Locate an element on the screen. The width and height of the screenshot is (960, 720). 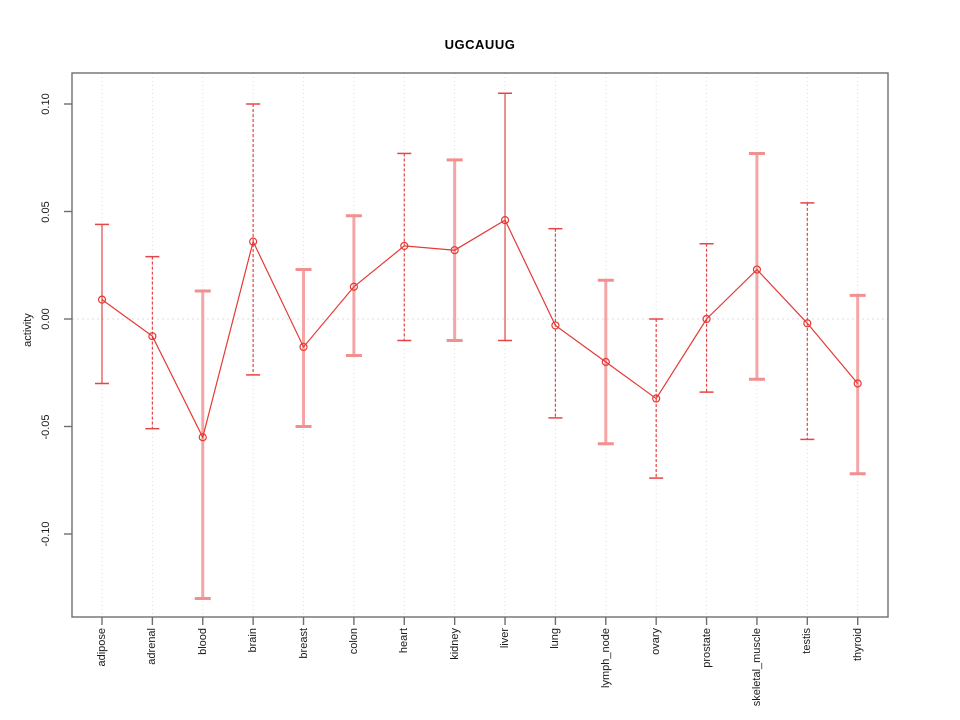
x-tick-label: lung is located at coordinates (555, 638).